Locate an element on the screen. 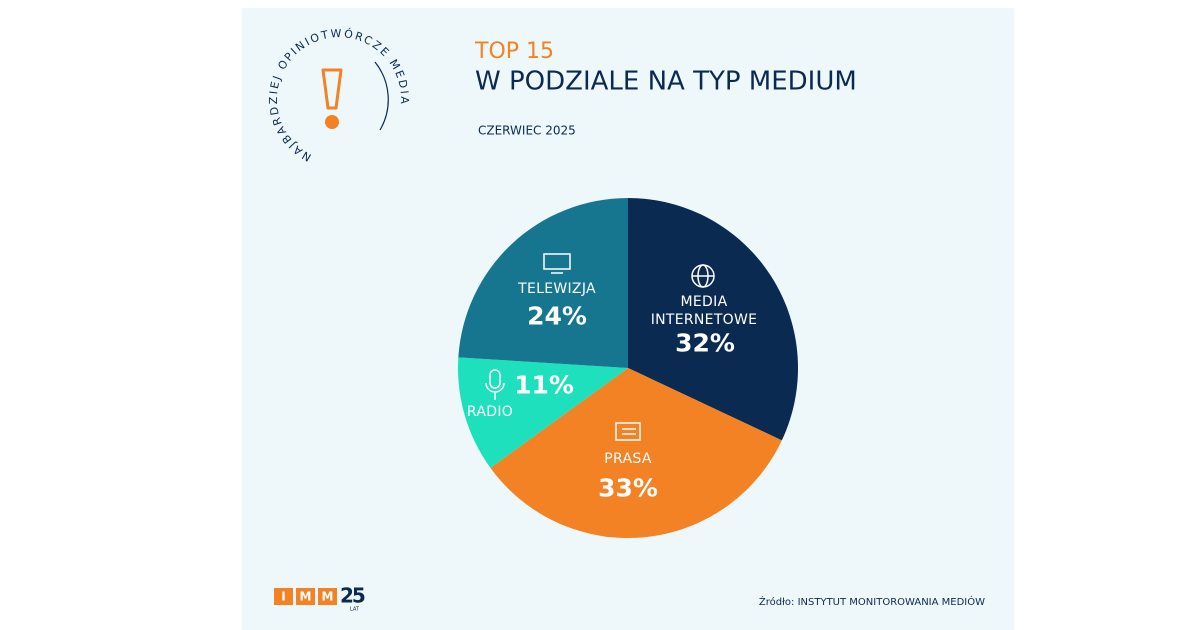 The image size is (1200, 630). logo-number: 25 is located at coordinates (352, 596).